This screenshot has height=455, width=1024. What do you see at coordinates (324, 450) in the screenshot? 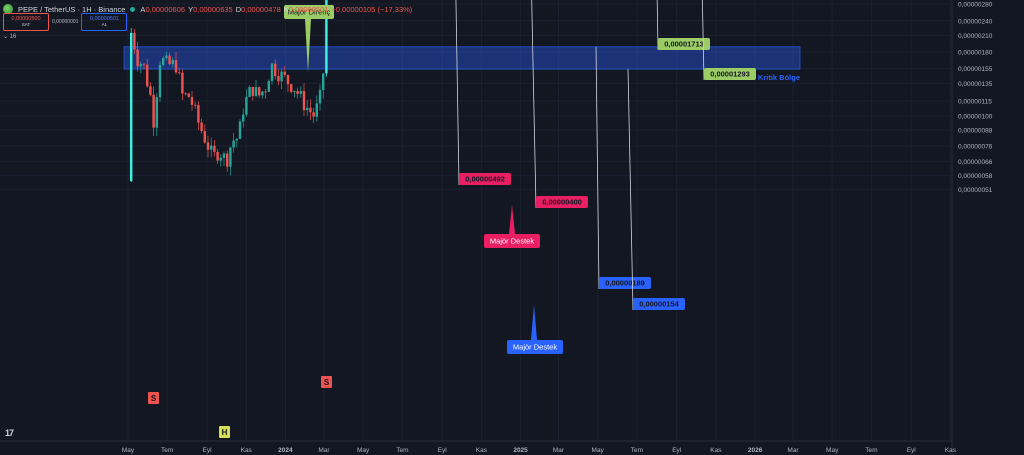
I see `time-tick-label: Mar` at bounding box center [324, 450].